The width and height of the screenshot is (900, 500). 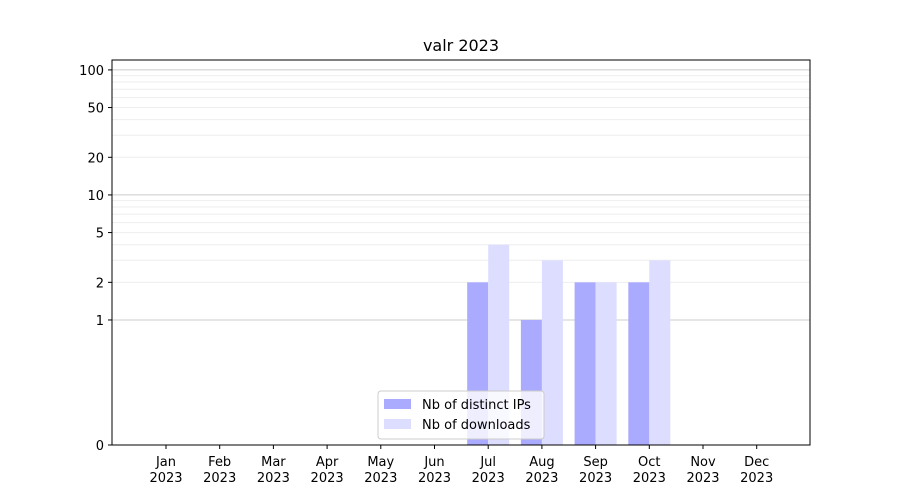 I want to click on y-tick-label: 2, so click(x=100, y=283).